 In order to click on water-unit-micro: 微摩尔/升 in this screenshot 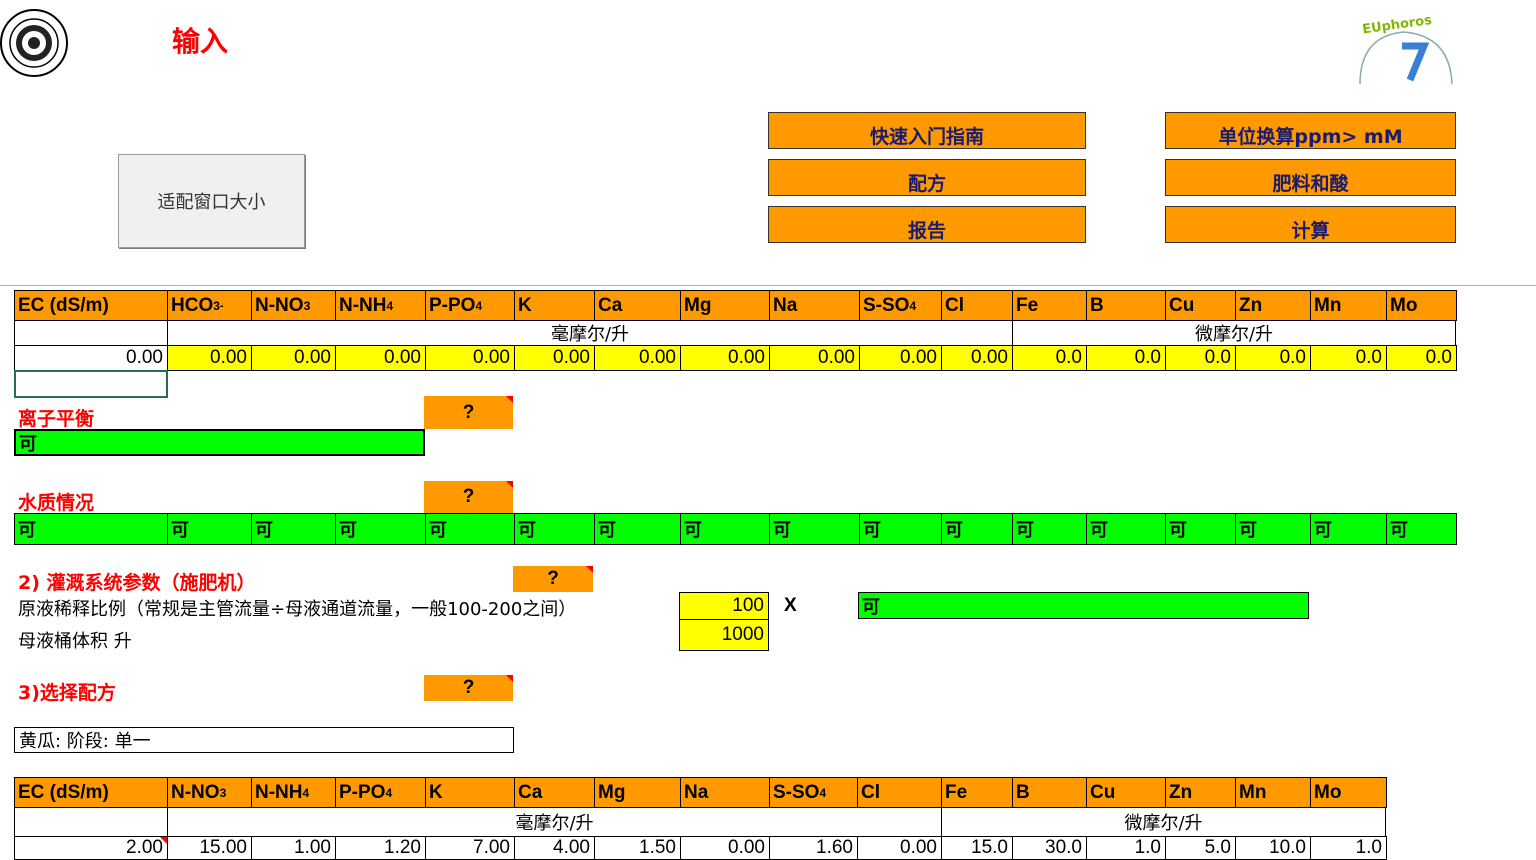, I will do `click(1234, 333)`.